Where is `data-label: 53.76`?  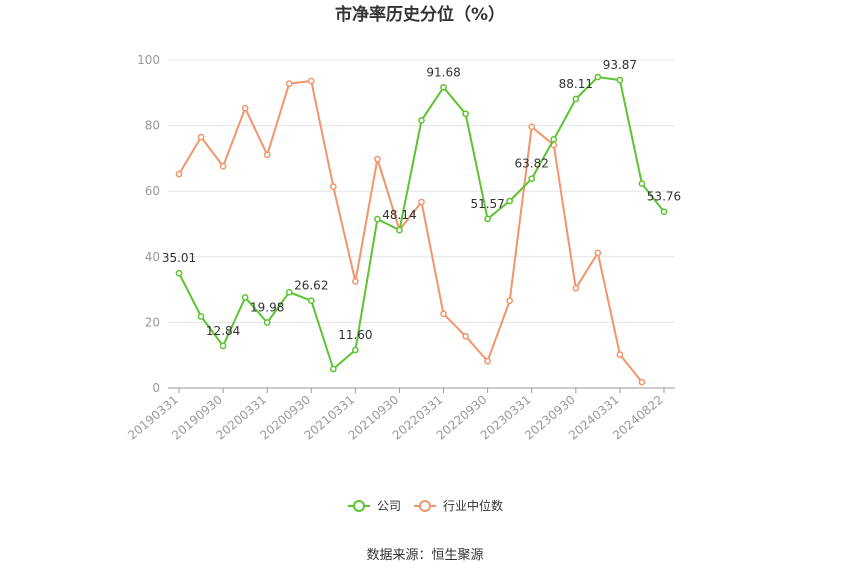 data-label: 53.76 is located at coordinates (664, 197).